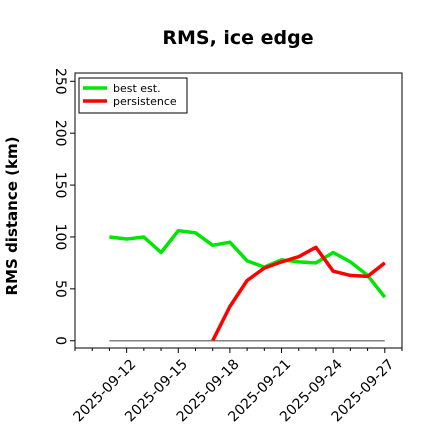 This screenshot has width=440, height=440. Describe the element at coordinates (12, 216) in the screenshot. I see `y-axis-label: RMS distance (km)` at that location.